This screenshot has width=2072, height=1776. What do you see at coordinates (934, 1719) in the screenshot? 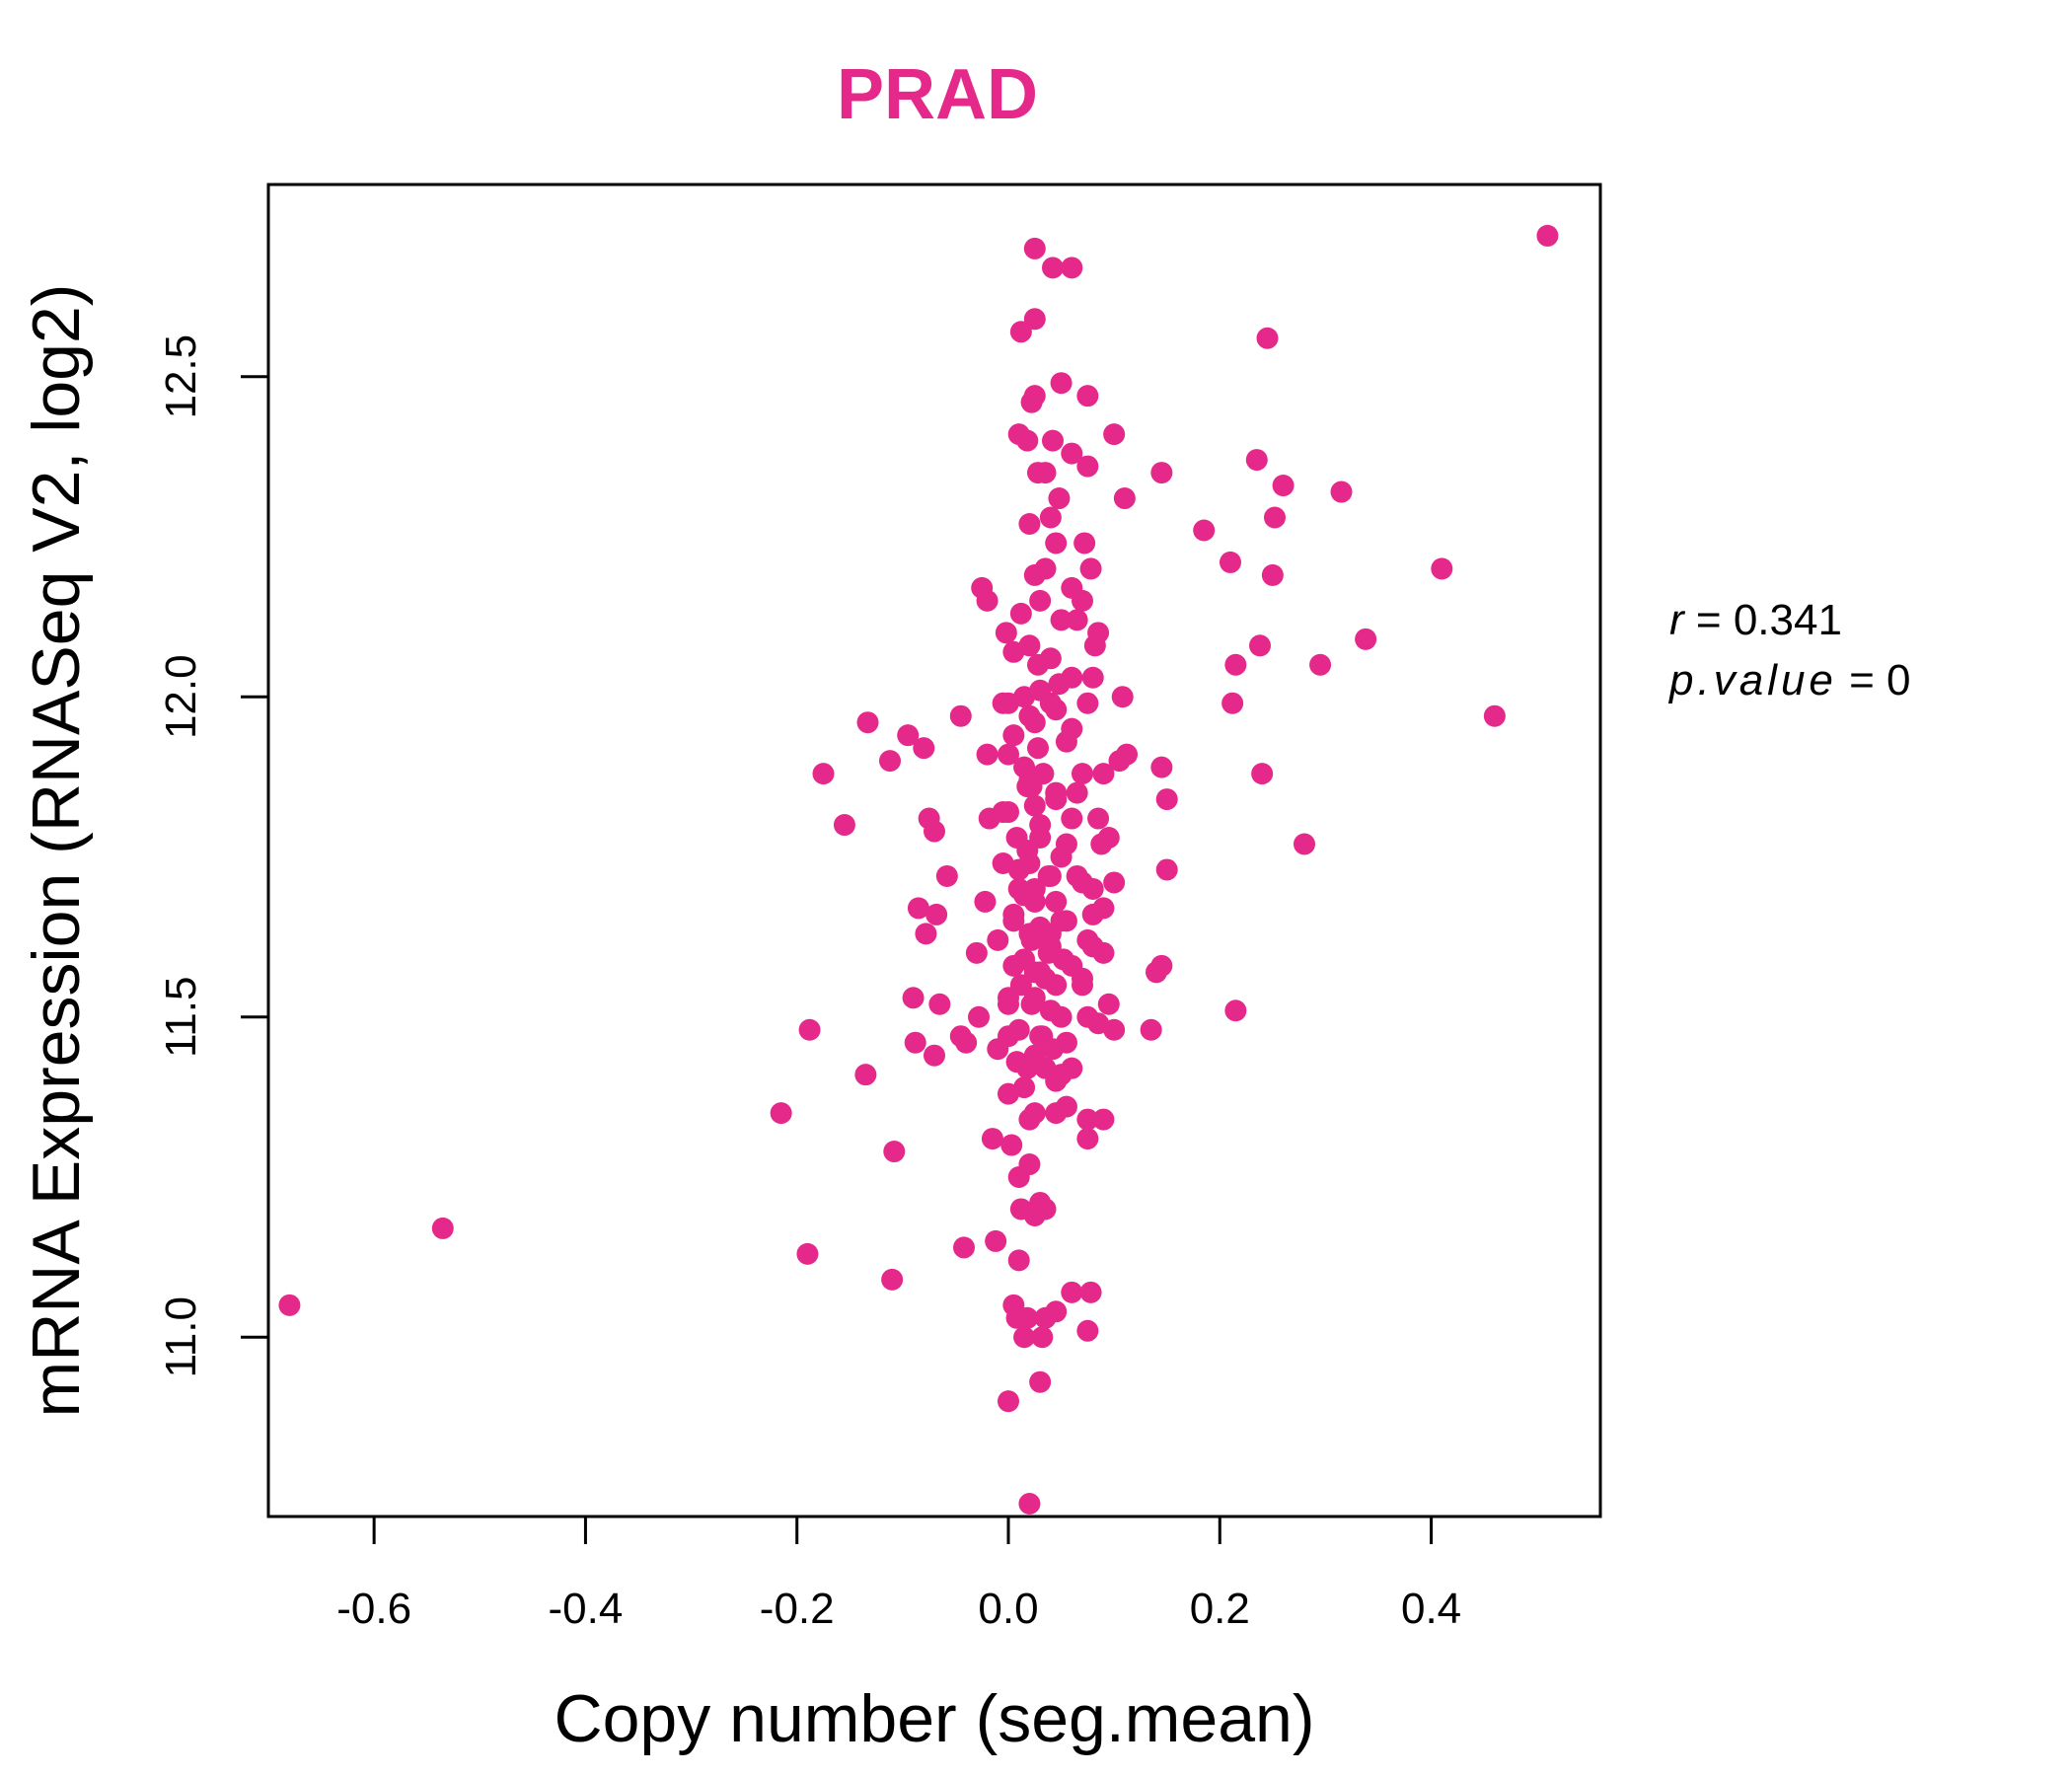
I see `x-axis-label: Copy number (seg.mean)` at bounding box center [934, 1719].